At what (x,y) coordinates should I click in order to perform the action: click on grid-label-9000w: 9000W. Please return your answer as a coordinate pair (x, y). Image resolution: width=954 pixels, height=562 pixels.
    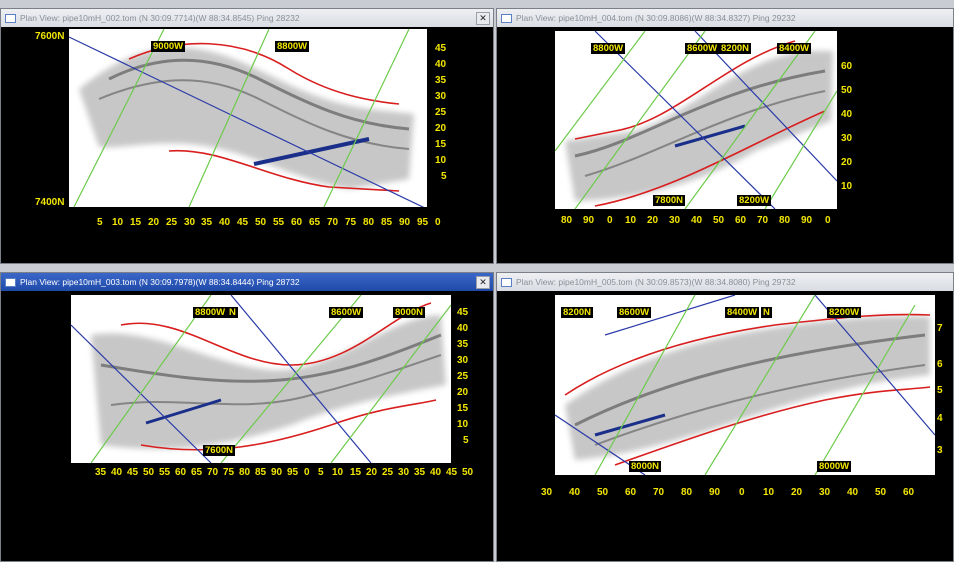
    Looking at the image, I should click on (168, 46).